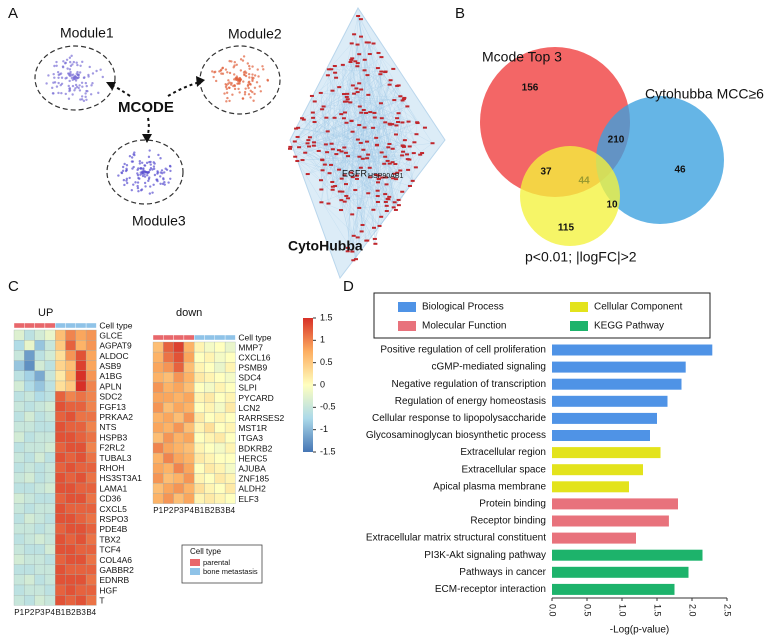 The width and height of the screenshot is (773, 639). I want to click on venn-count: 44, so click(584, 181).